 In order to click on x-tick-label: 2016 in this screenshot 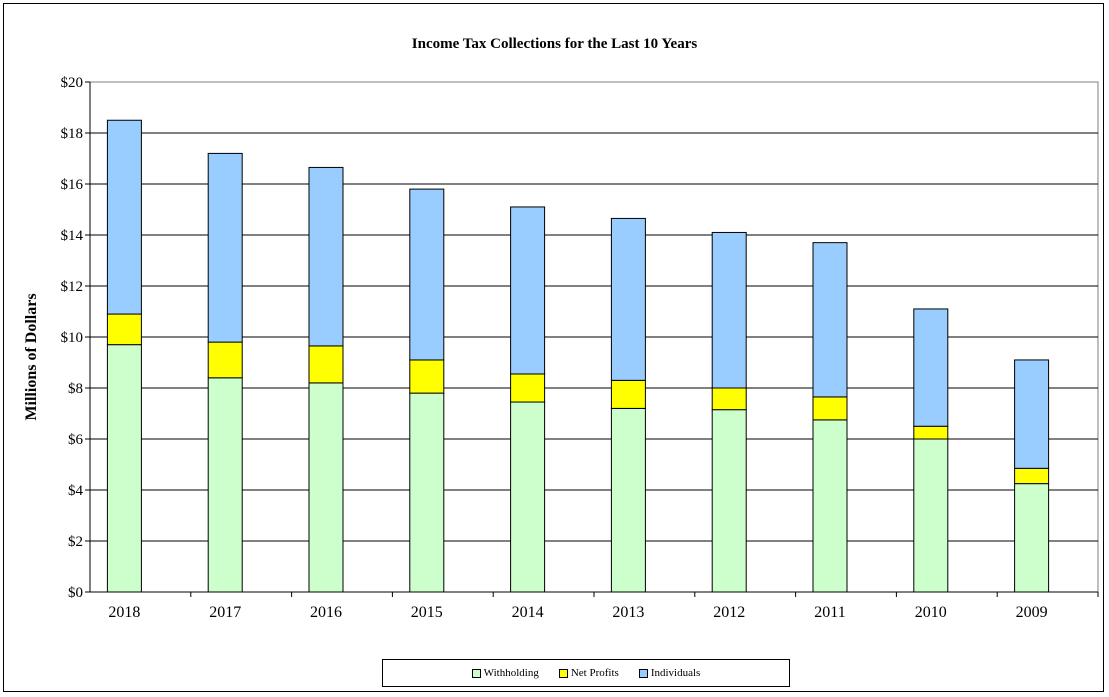, I will do `click(326, 612)`.